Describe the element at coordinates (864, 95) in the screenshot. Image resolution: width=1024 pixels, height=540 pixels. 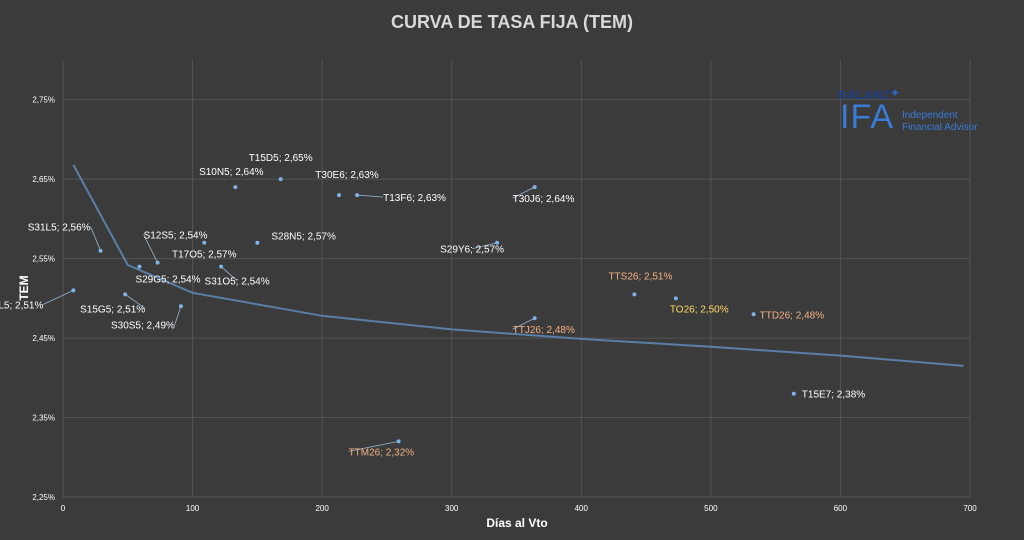
I see `logo-brand: BALANZ` at that location.